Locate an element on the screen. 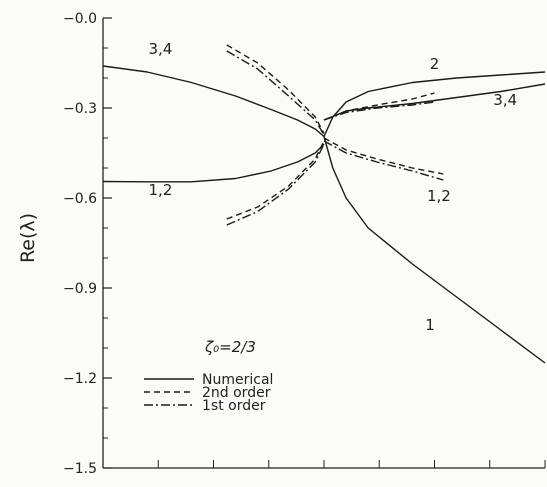 This screenshot has width=547, height=487. parameter-annotation: ζ₀=2/3 is located at coordinates (230, 347).